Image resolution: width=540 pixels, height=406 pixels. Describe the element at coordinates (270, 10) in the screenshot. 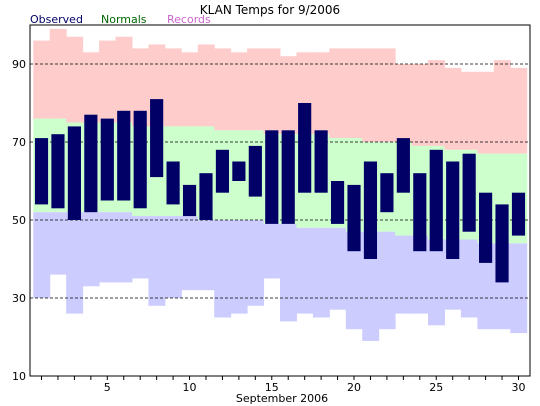

I see `chart-title: KLAN Temps for 9/2006` at that location.